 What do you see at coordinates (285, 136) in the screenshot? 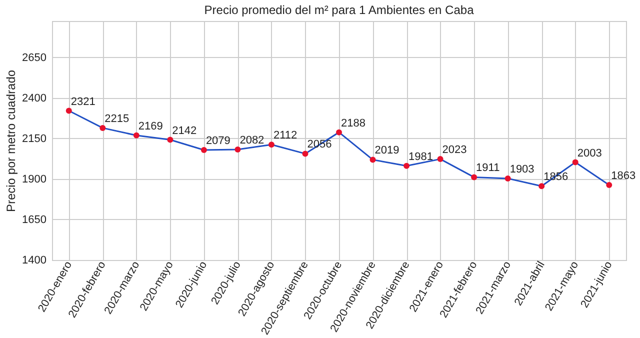
I see `data-label: 2112` at bounding box center [285, 136].